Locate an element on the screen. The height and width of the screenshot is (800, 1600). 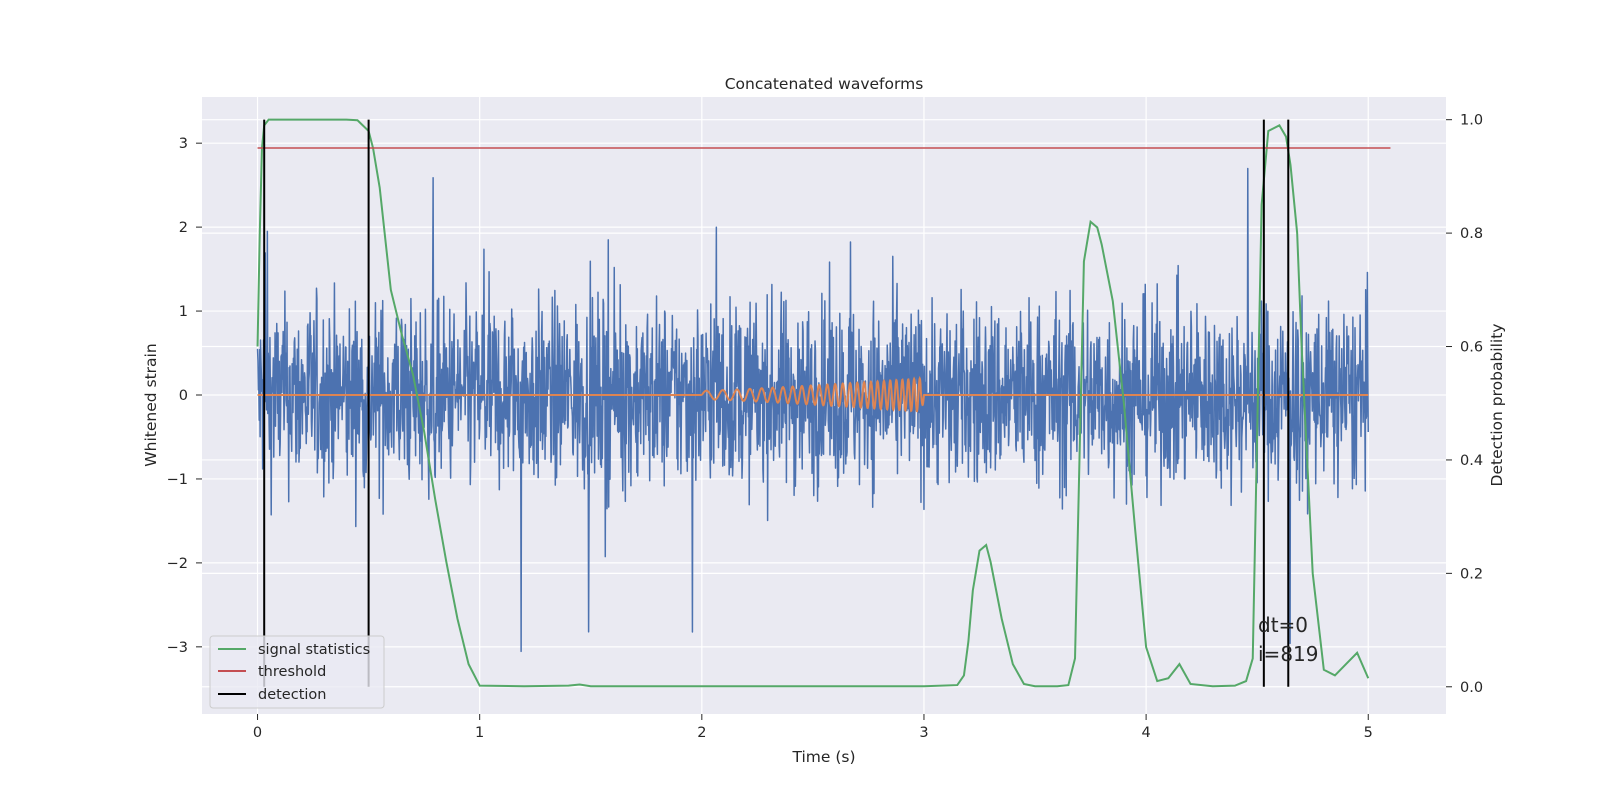
legend: signal statistics threshold detection is located at coordinates (297, 672).